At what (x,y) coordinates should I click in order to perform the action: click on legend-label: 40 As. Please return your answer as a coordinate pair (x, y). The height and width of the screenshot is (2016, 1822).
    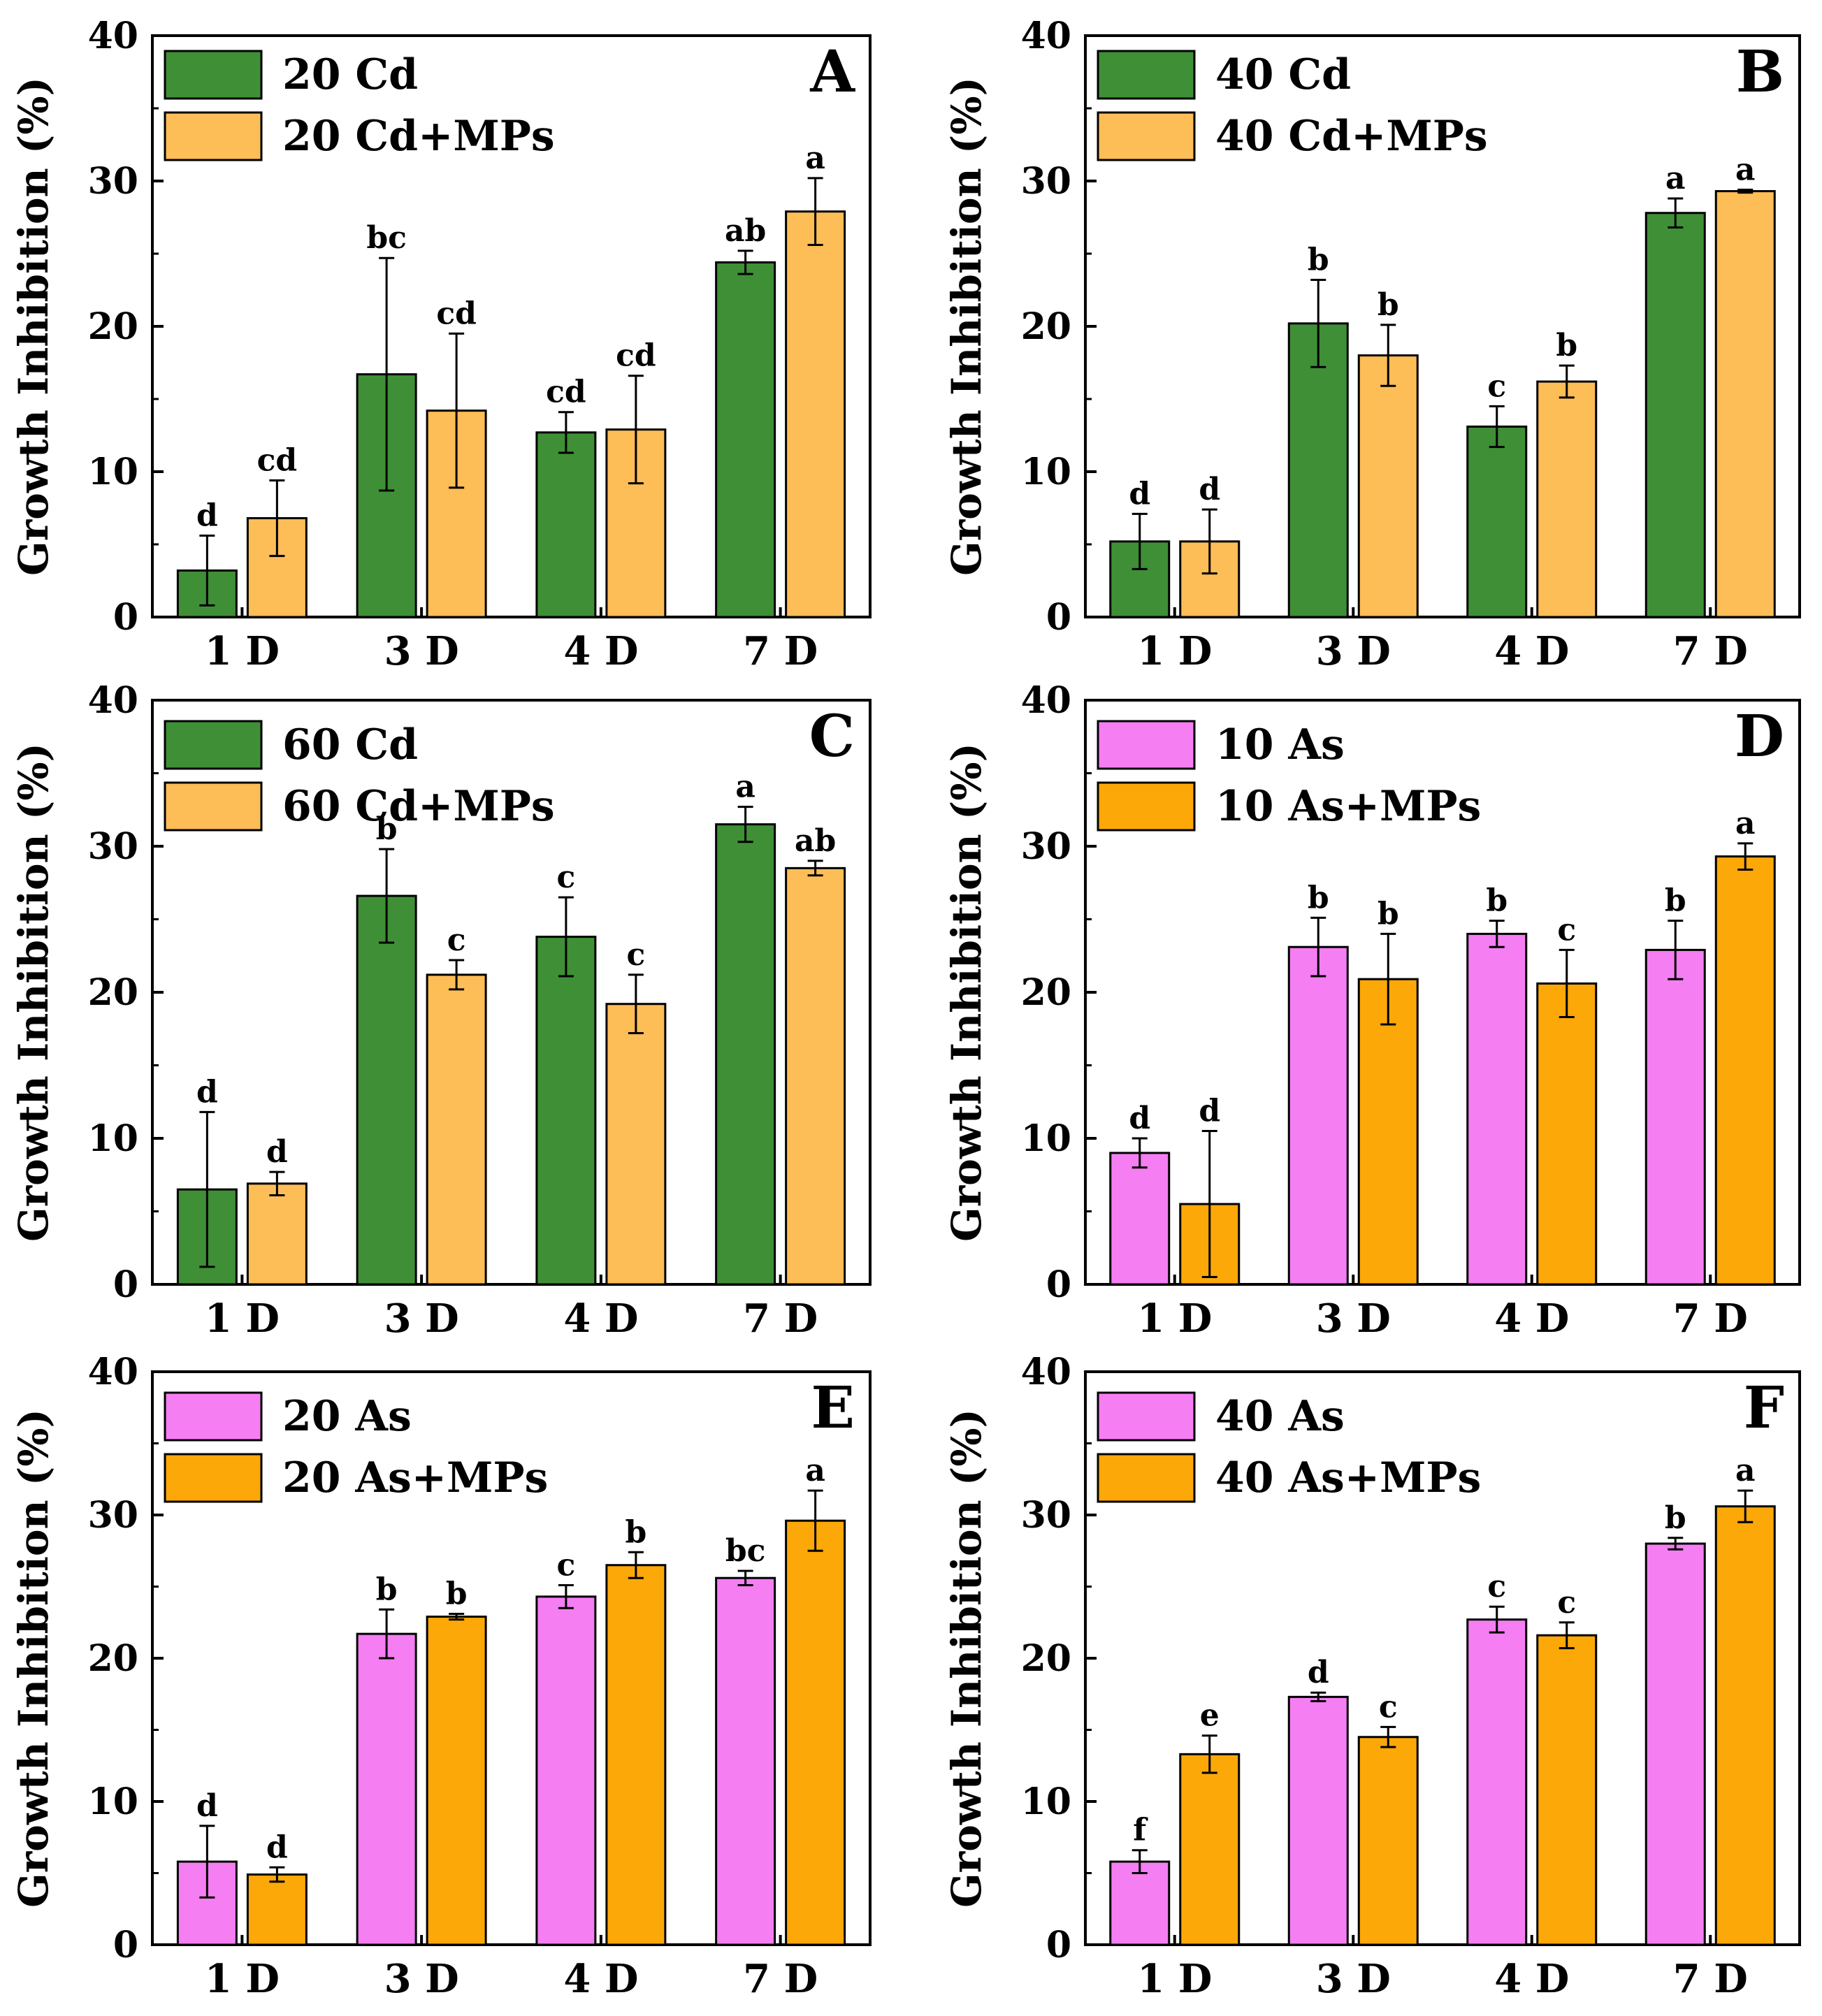
    Looking at the image, I should click on (1280, 1416).